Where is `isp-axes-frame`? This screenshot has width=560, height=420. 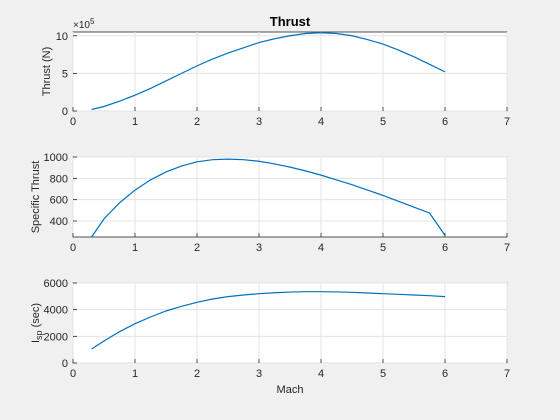
isp-axes-frame is located at coordinates (290, 323).